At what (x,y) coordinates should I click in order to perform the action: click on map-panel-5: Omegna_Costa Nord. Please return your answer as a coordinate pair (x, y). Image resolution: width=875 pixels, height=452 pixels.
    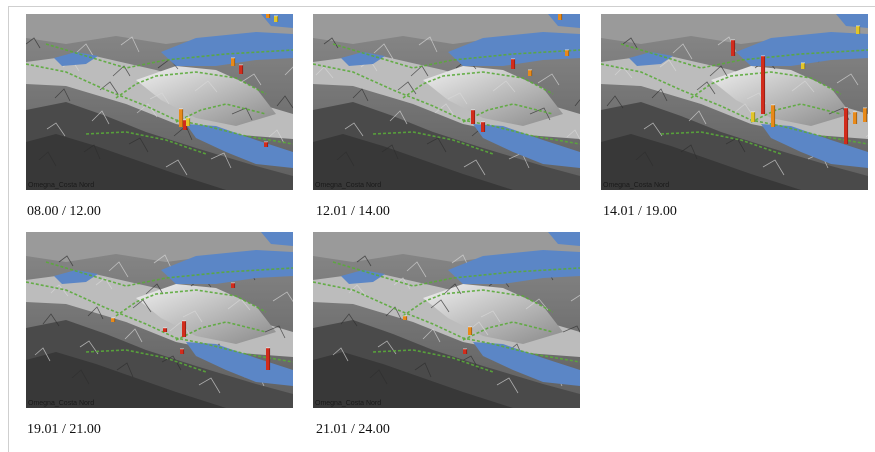
    Looking at the image, I should click on (446, 320).